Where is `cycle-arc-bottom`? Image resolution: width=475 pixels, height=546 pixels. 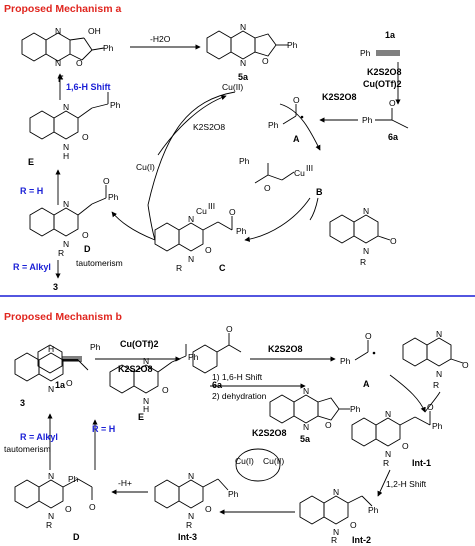
cycle-arc-bottom is located at coordinates (151, 222).